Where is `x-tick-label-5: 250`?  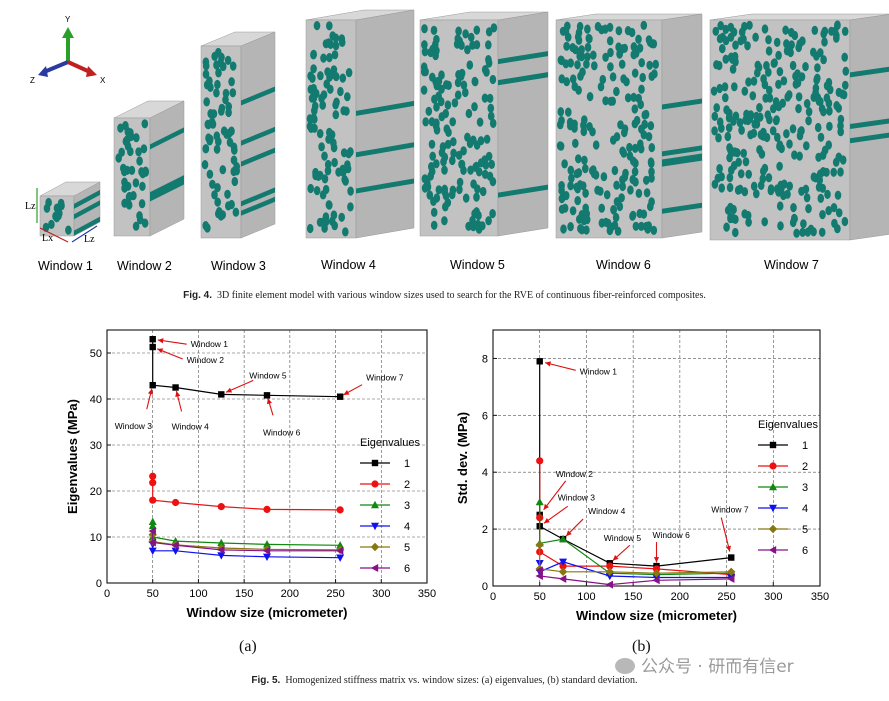
x-tick-label-5: 250 is located at coordinates (335, 594).